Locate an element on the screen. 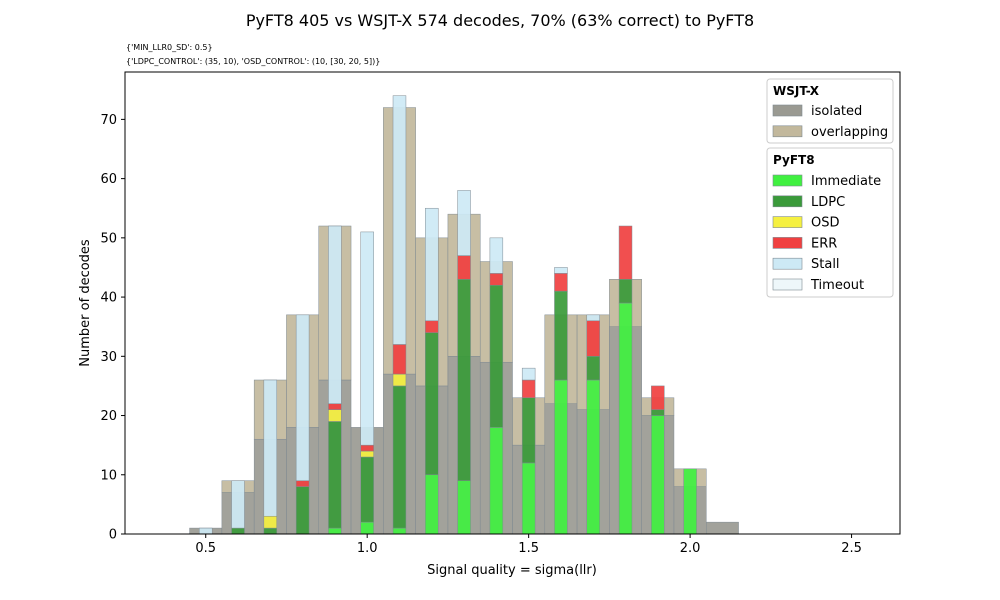  legend-label-timeout: Timeout is located at coordinates (837, 285).